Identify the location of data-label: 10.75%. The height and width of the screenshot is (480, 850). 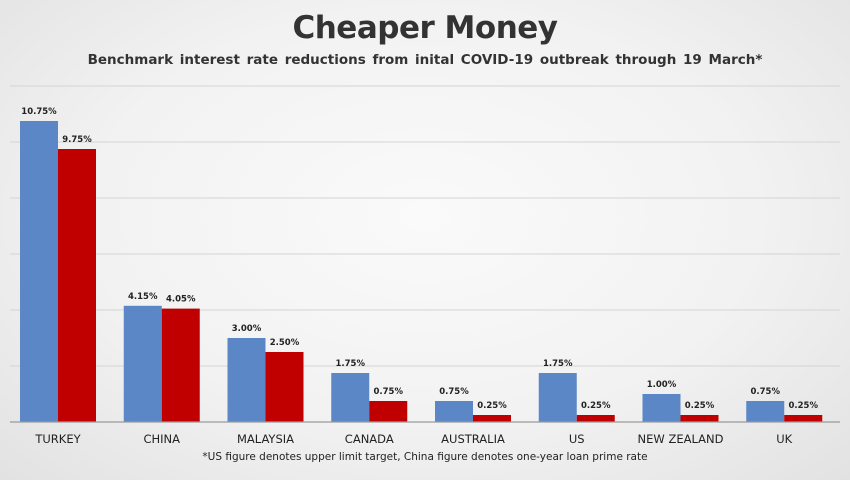
(39, 112).